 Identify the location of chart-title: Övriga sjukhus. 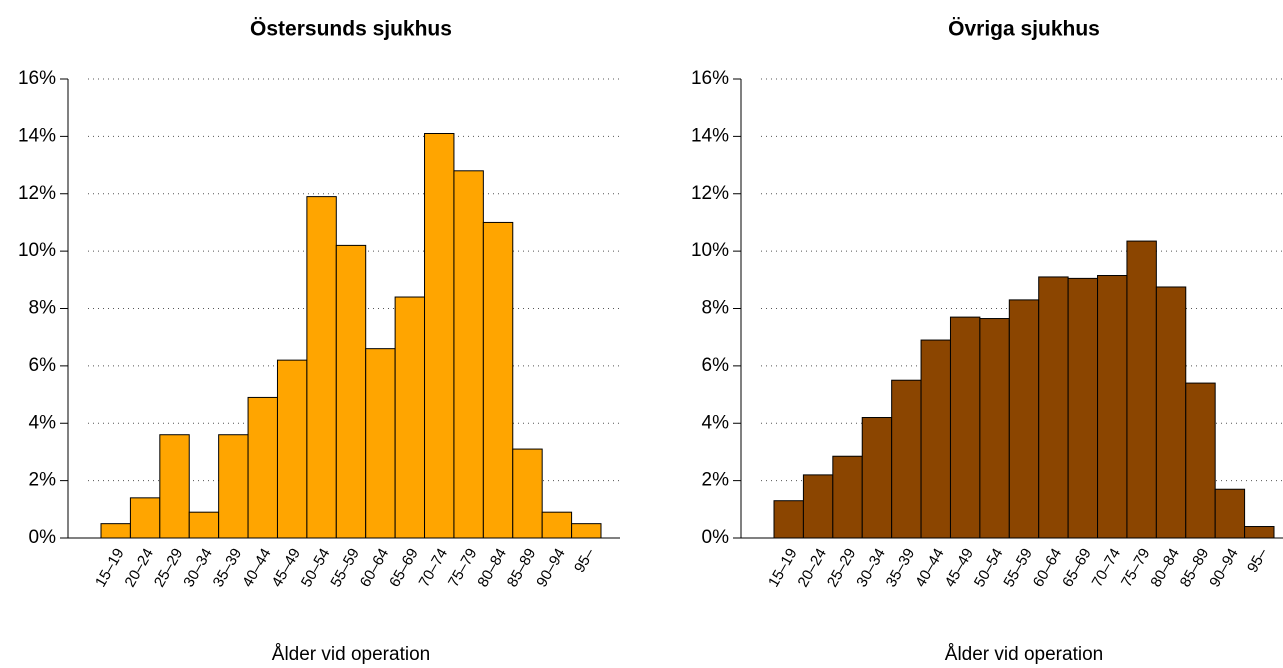
(1024, 29).